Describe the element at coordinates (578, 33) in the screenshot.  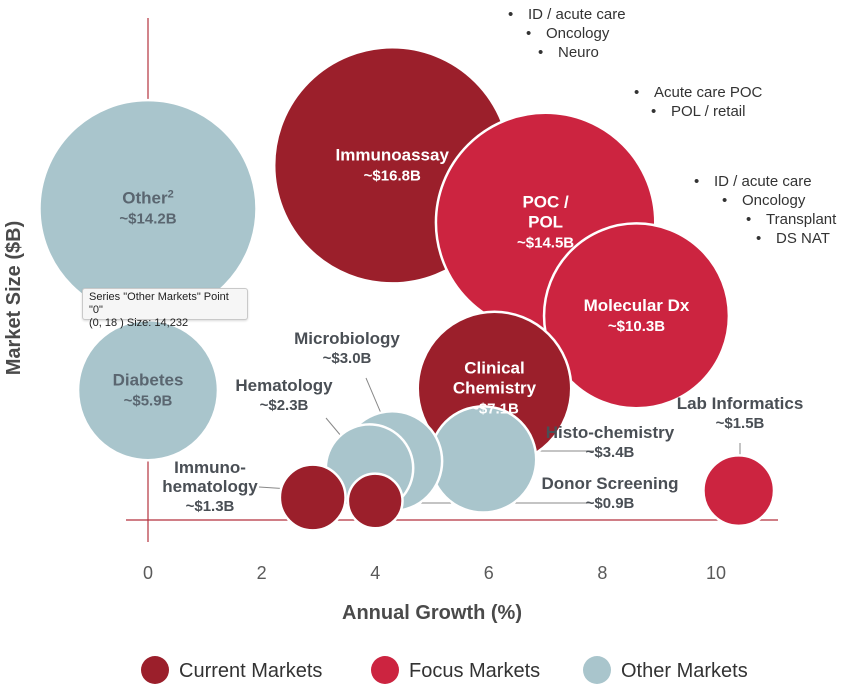
I see `note-item-immunoassay-2: Oncology` at that location.